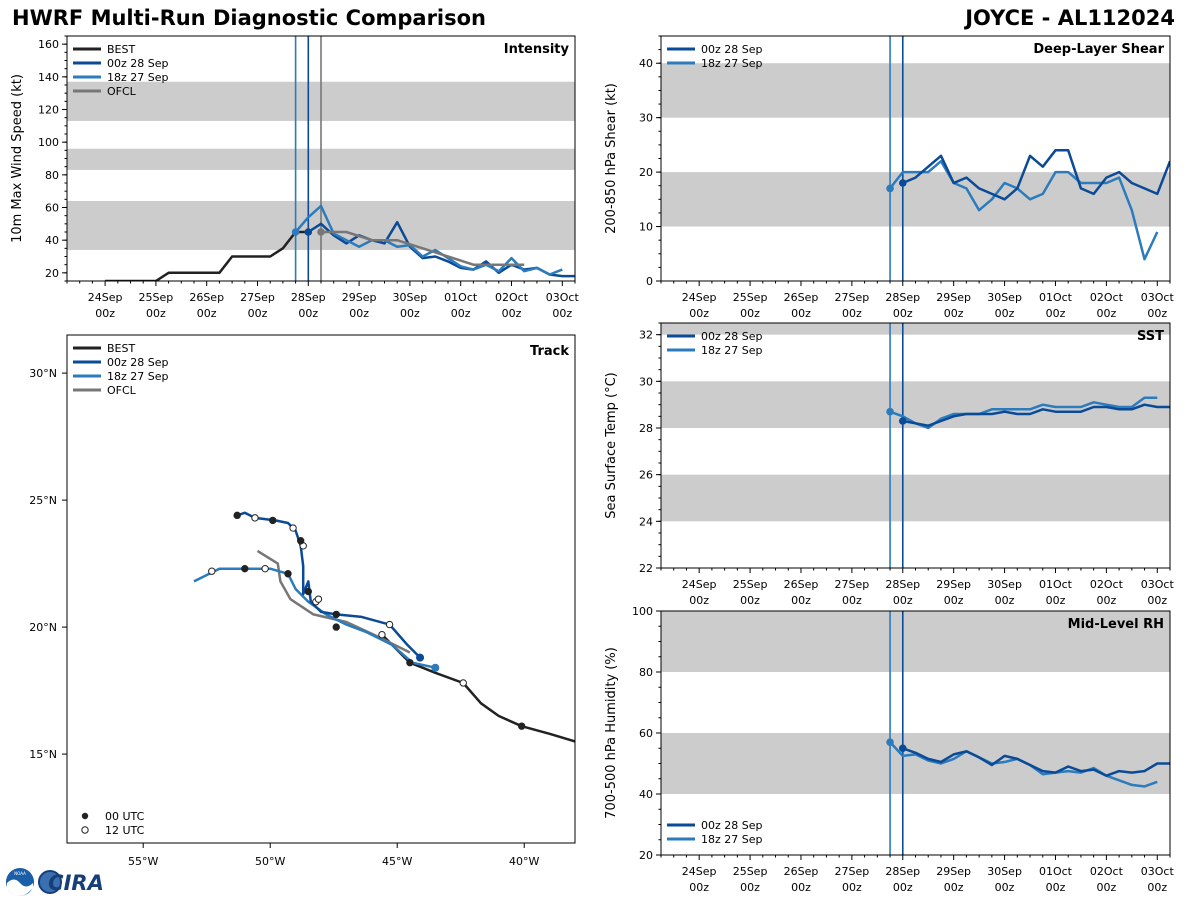 The width and height of the screenshot is (1200, 900). I want to click on track-series-ofcl, so click(333, 601).